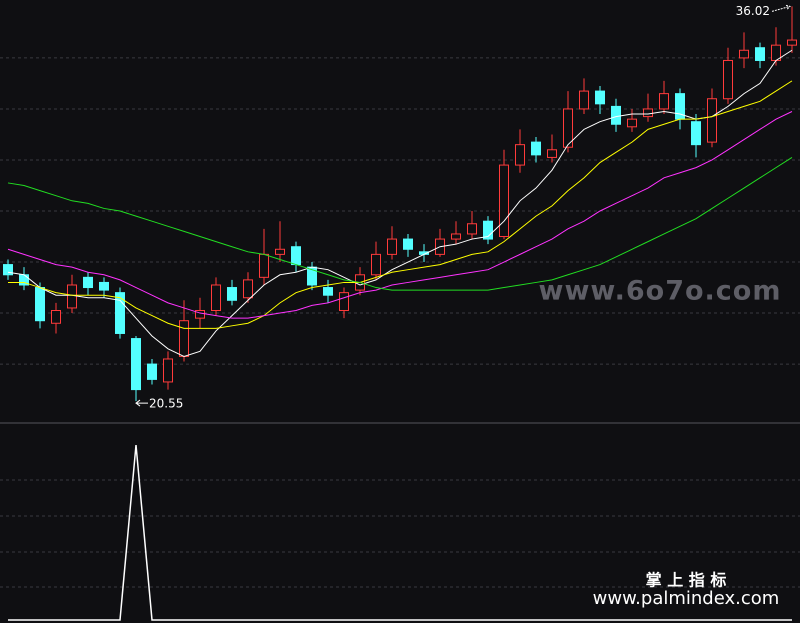 The width and height of the screenshot is (800, 623). I want to click on low-label: 20.55, so click(166, 404).